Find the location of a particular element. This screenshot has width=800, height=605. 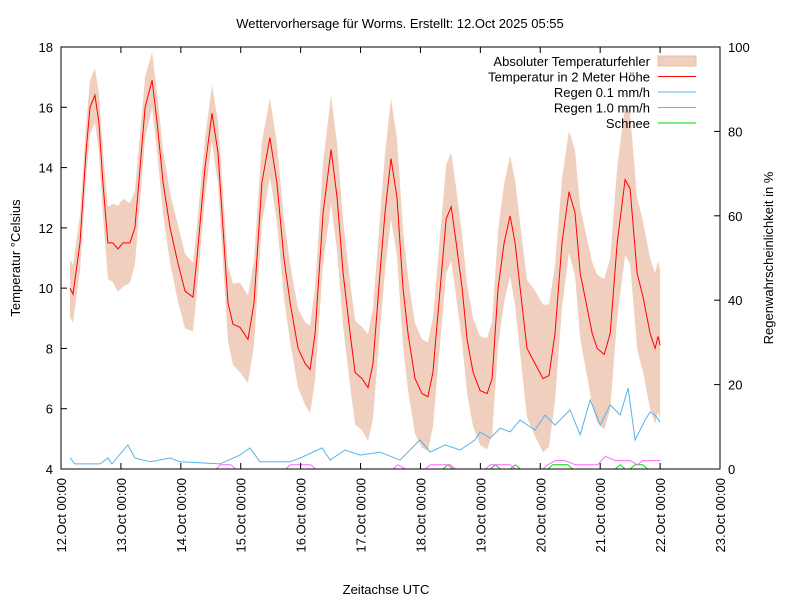

x-tick-label: 17.Oct 00:00 is located at coordinates (361, 515).